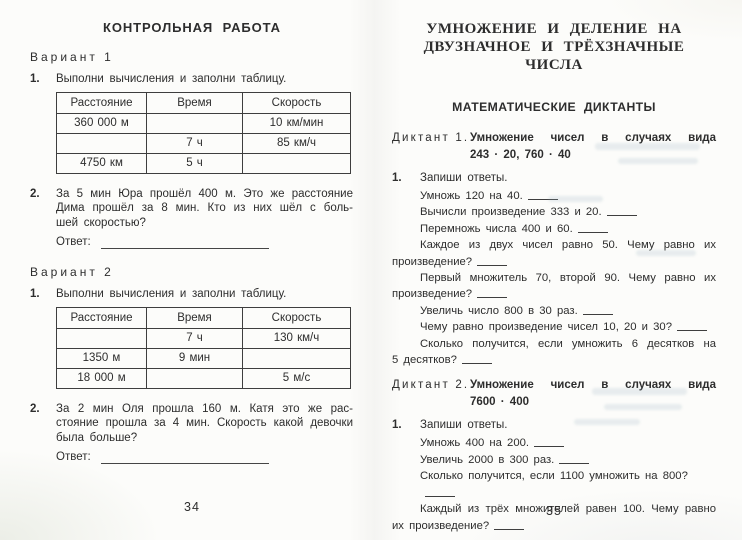  I want to click on dictation-line: 5 десятков?, so click(554, 360).